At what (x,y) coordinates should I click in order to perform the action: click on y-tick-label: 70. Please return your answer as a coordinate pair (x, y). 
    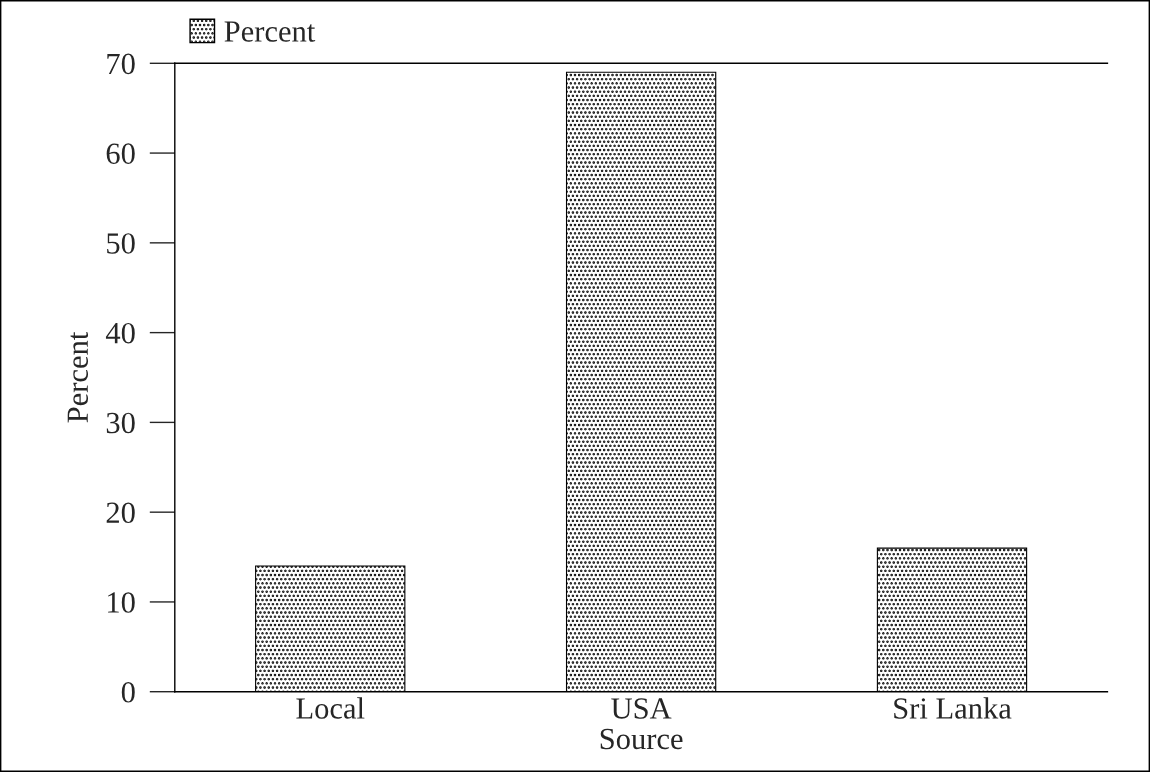
    Looking at the image, I should click on (121, 64).